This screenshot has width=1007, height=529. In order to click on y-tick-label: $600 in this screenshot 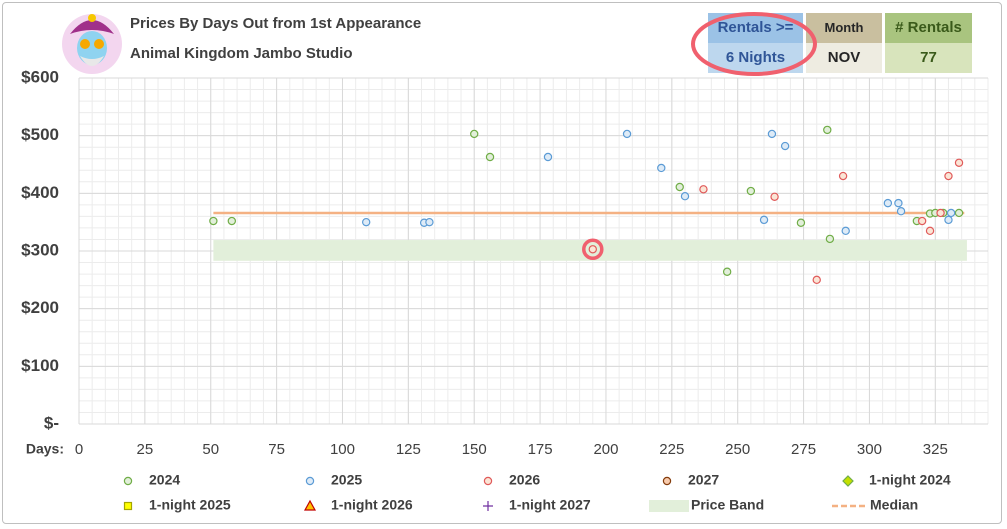, I will do `click(40, 76)`.